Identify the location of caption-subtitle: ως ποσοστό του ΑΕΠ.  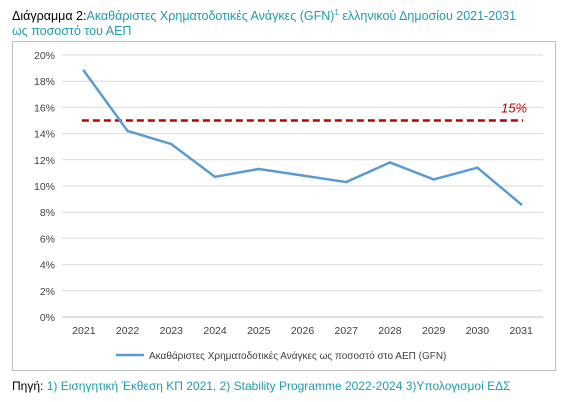
(72, 31).